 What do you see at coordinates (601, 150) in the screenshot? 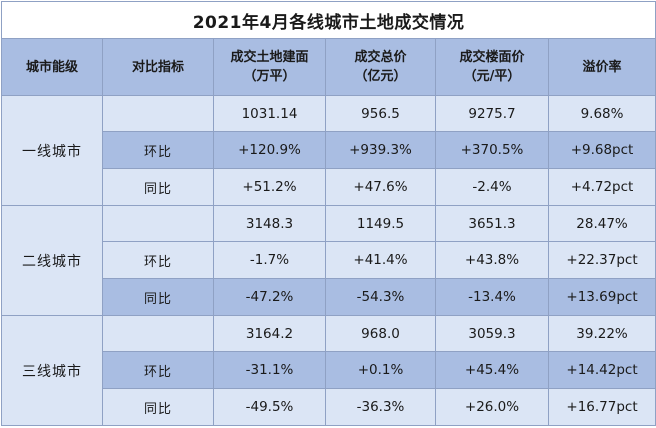
I see `premium-value: +9.68pct` at bounding box center [601, 150].